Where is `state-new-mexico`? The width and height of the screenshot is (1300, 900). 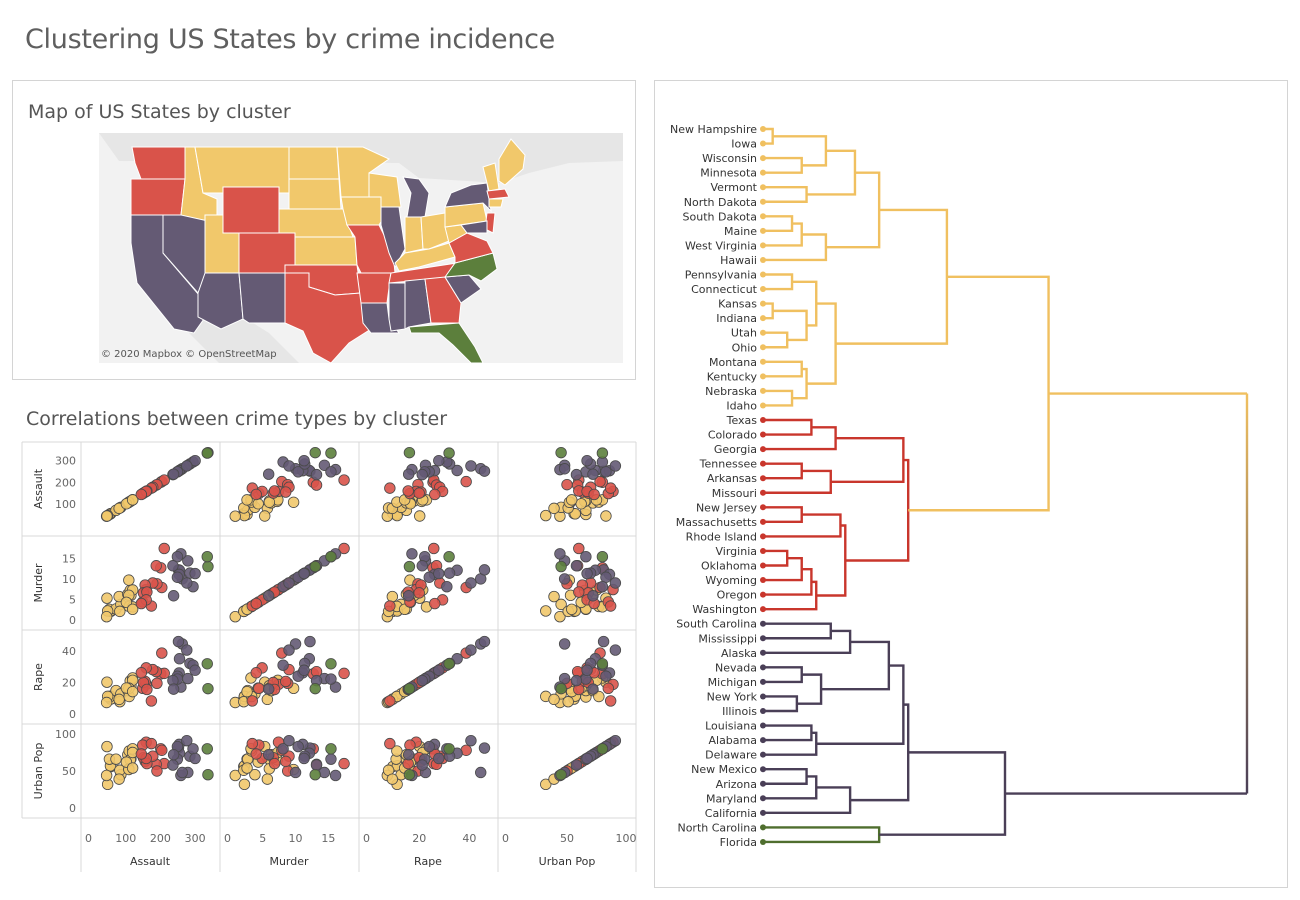 state-new-mexico is located at coordinates (262, 298).